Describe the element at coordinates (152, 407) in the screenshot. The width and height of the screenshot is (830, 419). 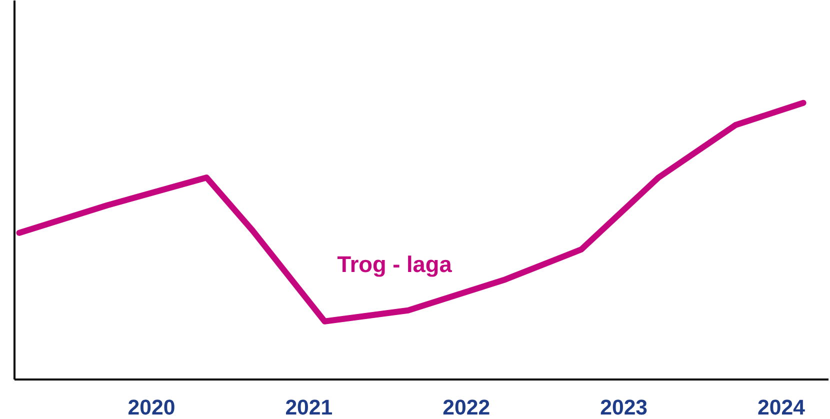
I see `x-tick-label: 2020` at that location.